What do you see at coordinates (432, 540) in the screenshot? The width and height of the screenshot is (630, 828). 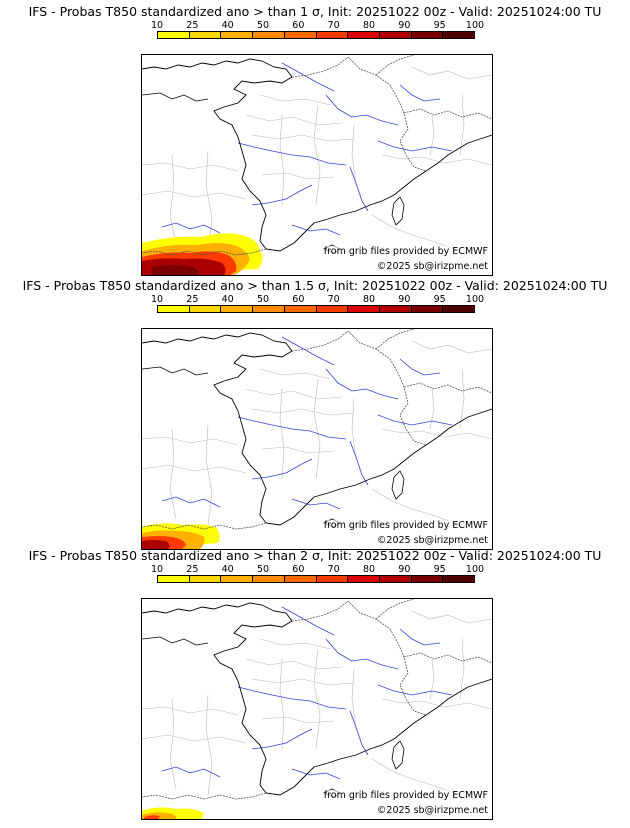 I see `copyright-text: ©2025 sb@irizpme.net` at bounding box center [432, 540].